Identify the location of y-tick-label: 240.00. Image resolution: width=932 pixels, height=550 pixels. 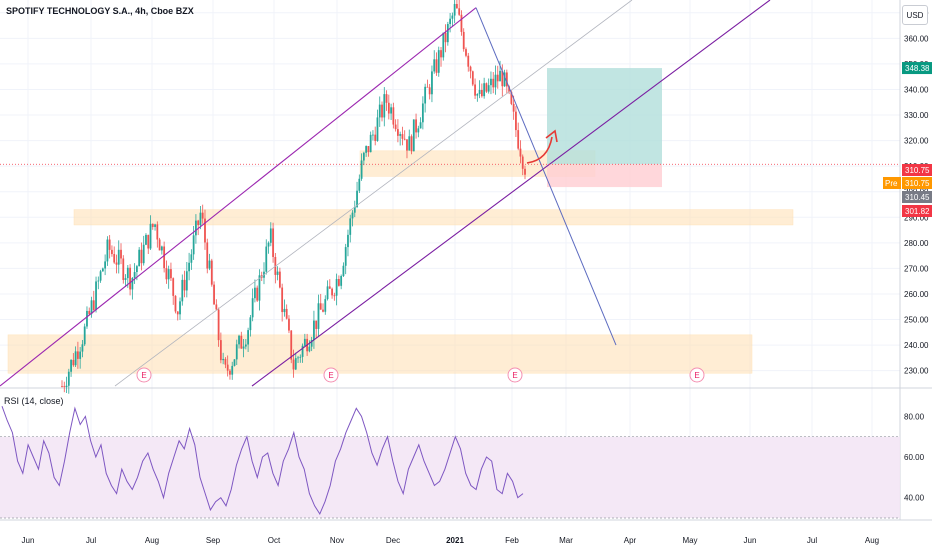
(916, 345).